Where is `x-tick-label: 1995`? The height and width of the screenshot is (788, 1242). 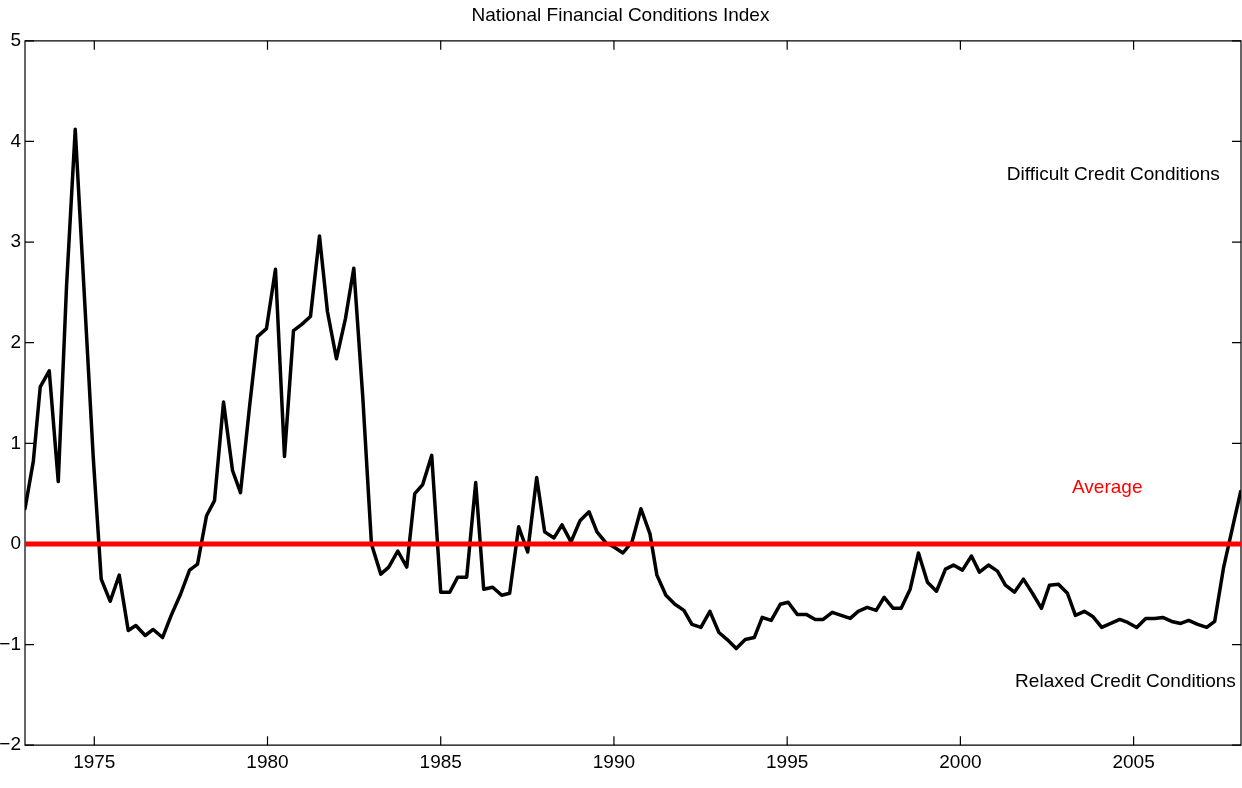 x-tick-label: 1995 is located at coordinates (787, 761).